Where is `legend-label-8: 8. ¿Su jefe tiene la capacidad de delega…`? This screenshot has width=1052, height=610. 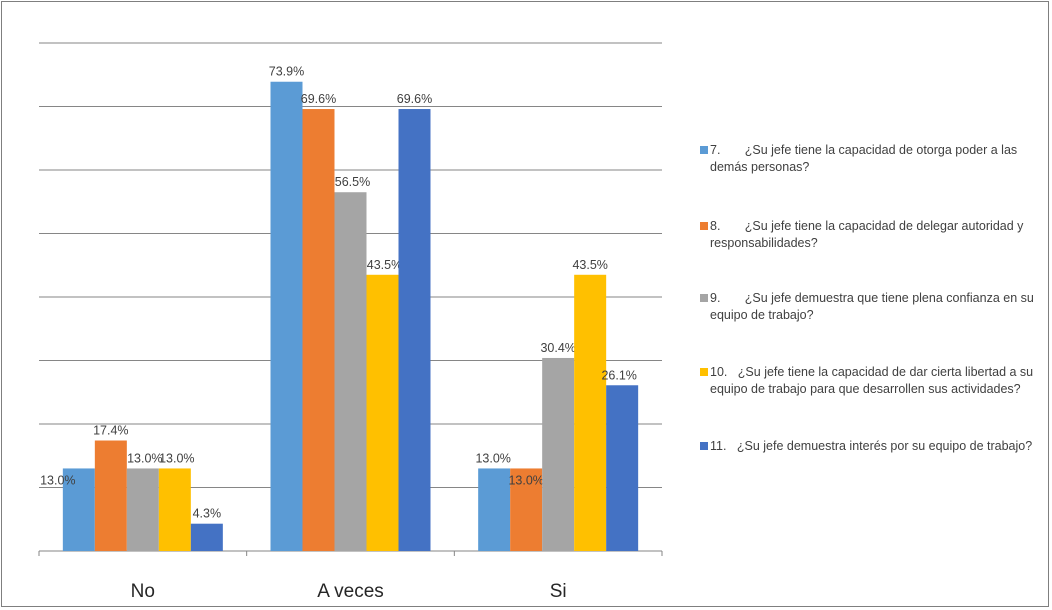
legend-label-8: 8. ¿Su jefe tiene la capacidad de delega… is located at coordinates (868, 234).